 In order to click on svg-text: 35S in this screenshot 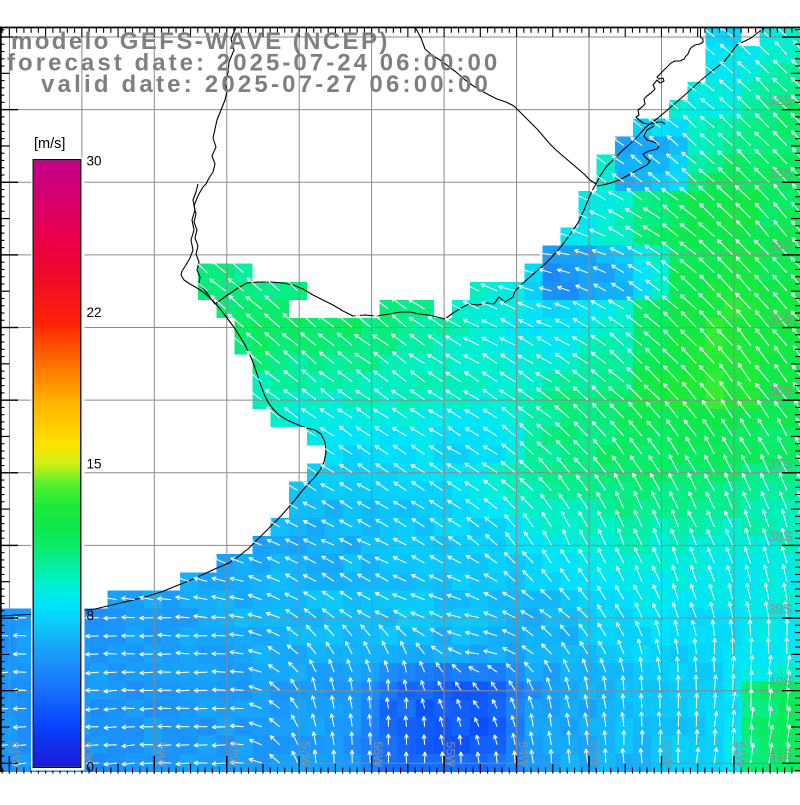, I will do `click(780, 318)`.